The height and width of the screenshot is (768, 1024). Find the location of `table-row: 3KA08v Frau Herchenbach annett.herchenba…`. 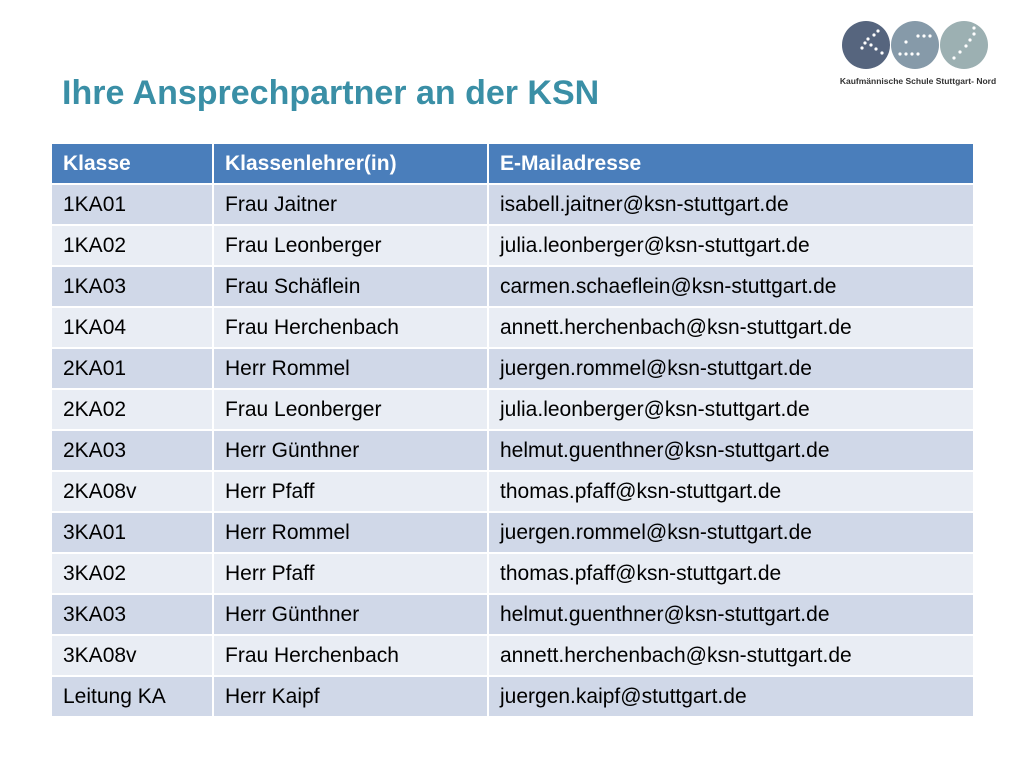

table-row: 3KA08v Frau Herchenbach annett.herchenba… is located at coordinates (512, 655).